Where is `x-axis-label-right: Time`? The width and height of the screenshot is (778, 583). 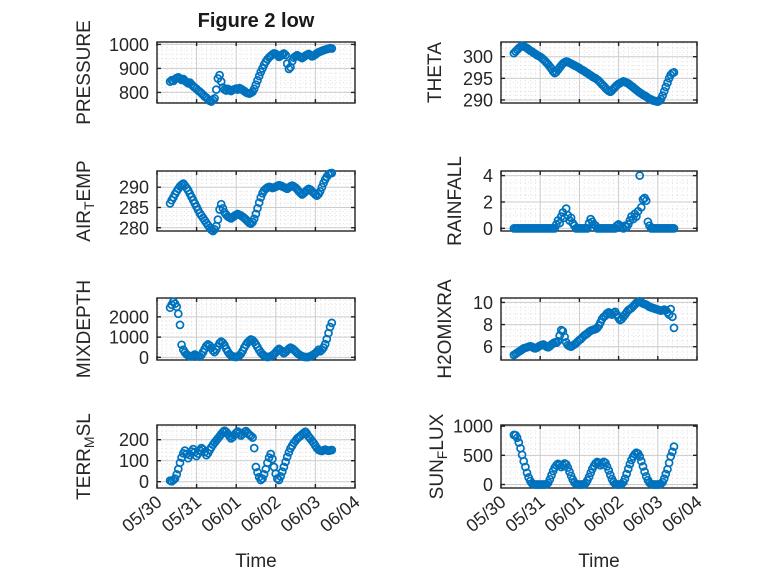 x-axis-label-right: Time is located at coordinates (599, 561).